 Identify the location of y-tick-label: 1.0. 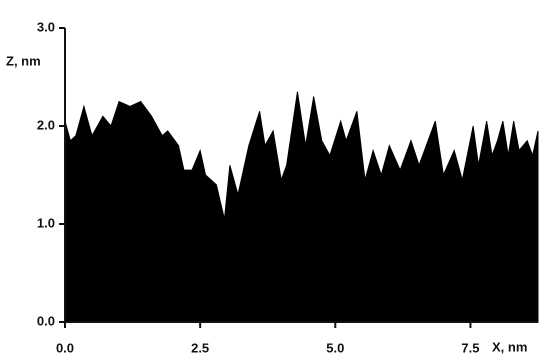
(46, 222).